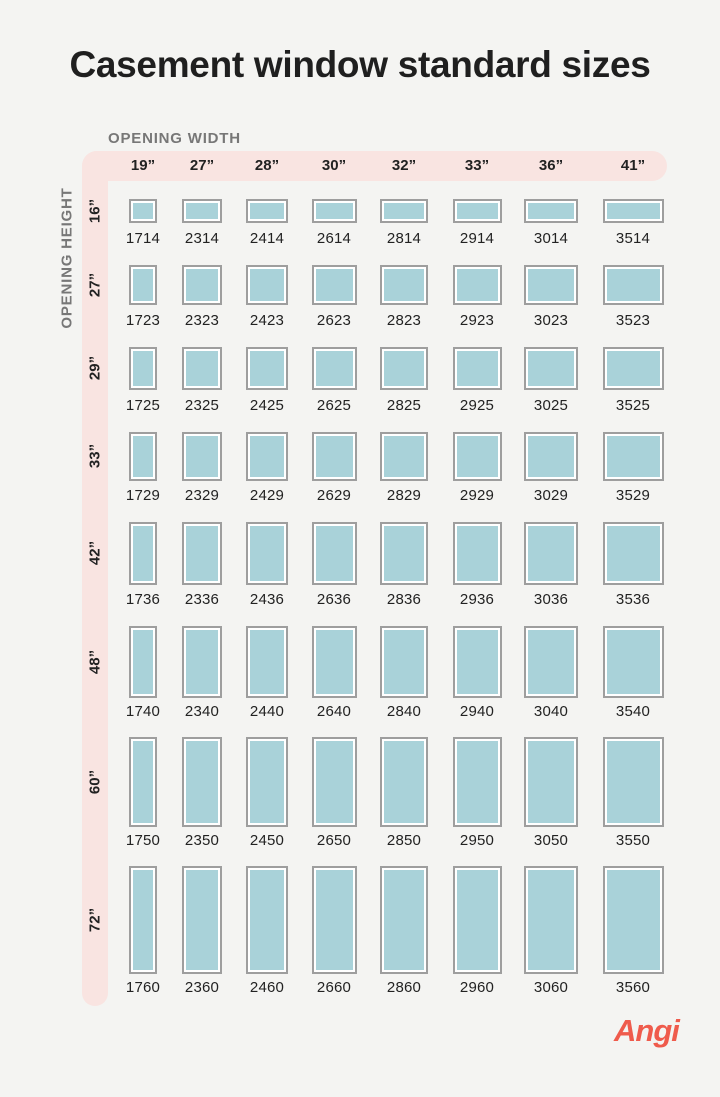  I want to click on size-code: 3014, so click(551, 238).